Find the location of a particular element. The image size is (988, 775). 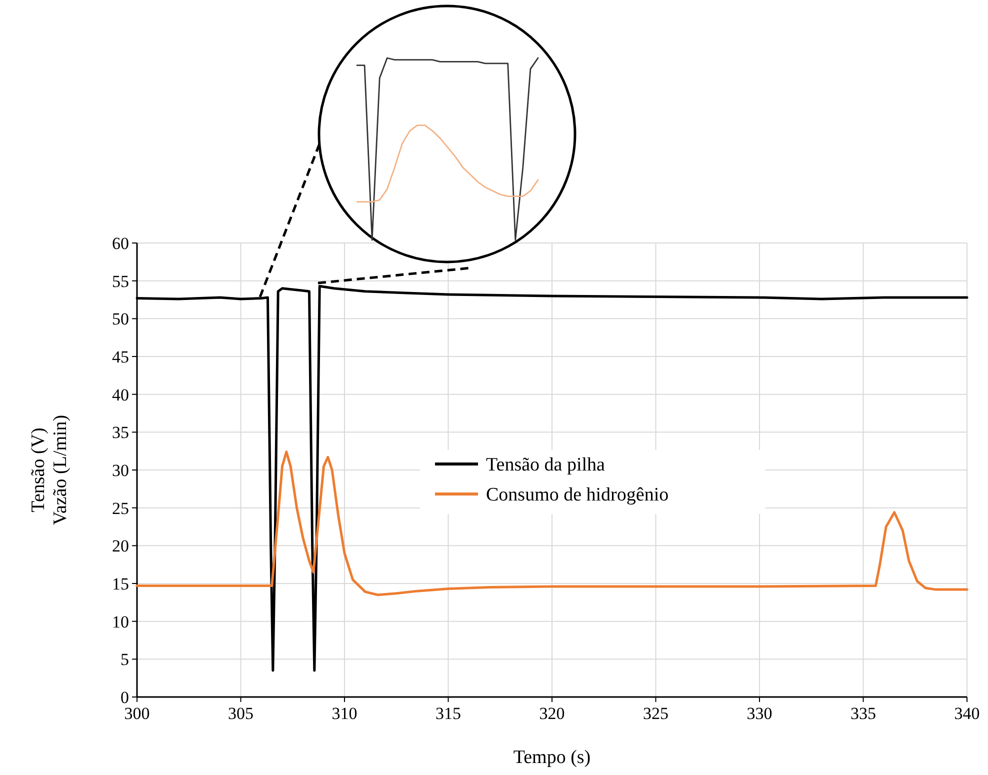

legend-label: Consumo de hidrogênio is located at coordinates (577, 495).